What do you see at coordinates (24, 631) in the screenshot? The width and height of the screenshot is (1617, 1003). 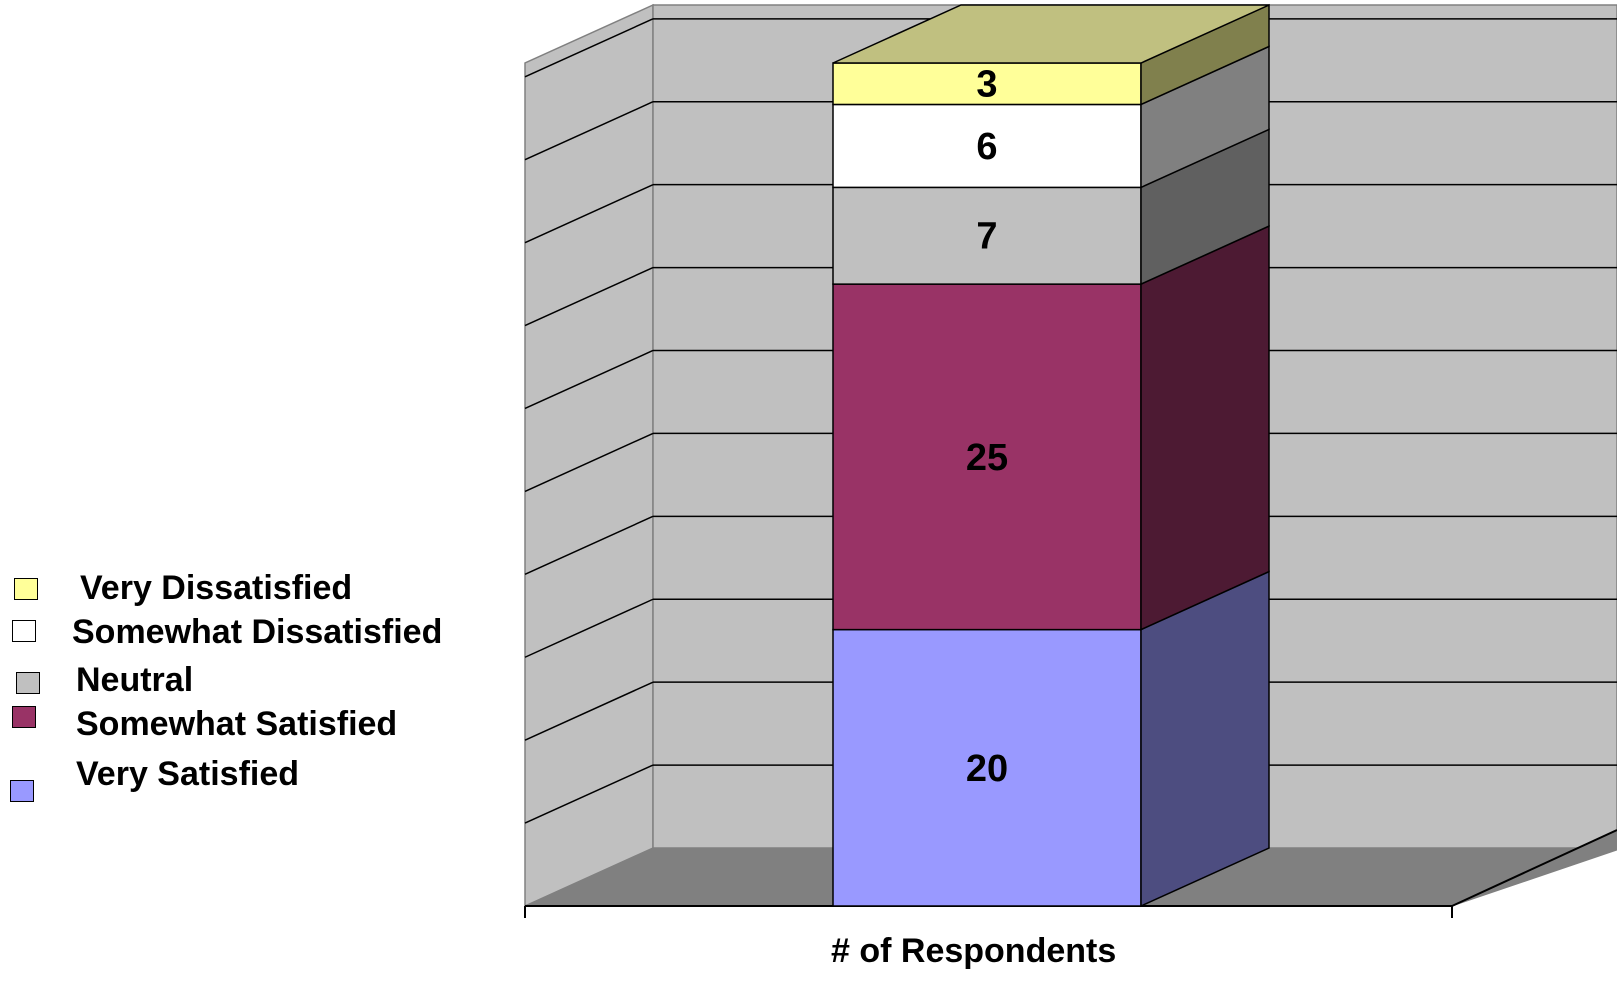 I see `legend-swatch-somewhat-dissatisfied` at bounding box center [24, 631].